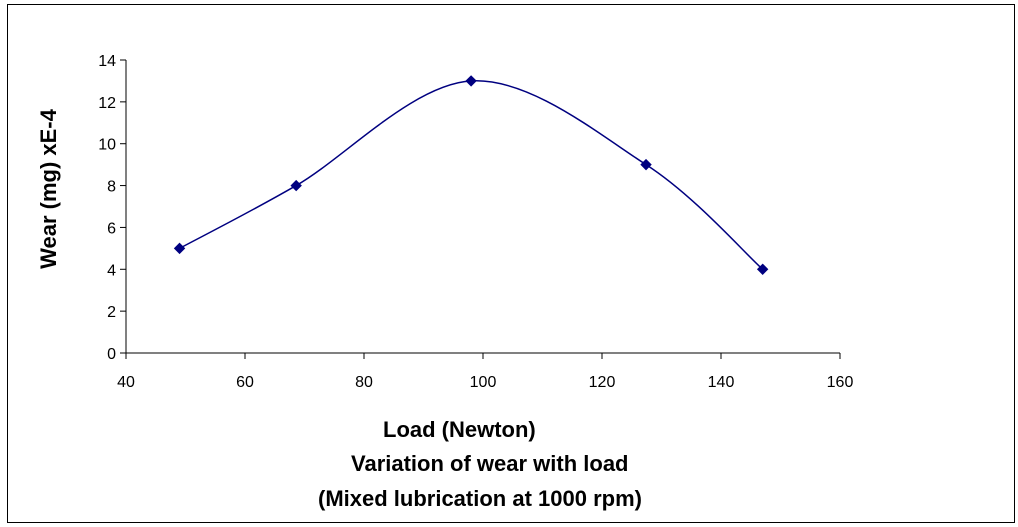 Image resolution: width=1018 pixels, height=527 pixels. Describe the element at coordinates (364, 382) in the screenshot. I see `x-tick-label: 80` at that location.